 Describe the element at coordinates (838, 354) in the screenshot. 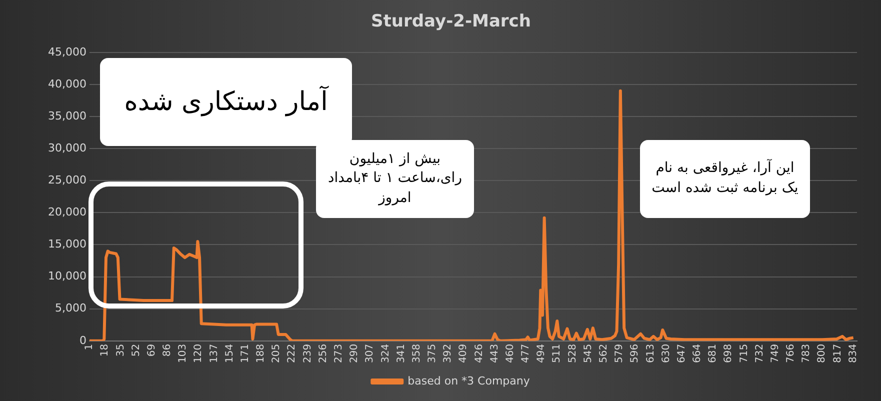

I see `x-tick-label: 817` at that location.